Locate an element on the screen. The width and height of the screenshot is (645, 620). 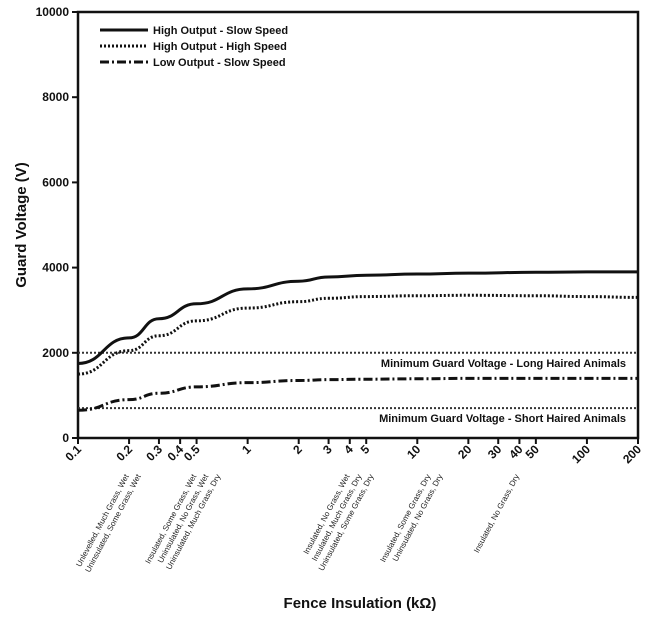
x-tick-label: 3 is located at coordinates (327, 449).